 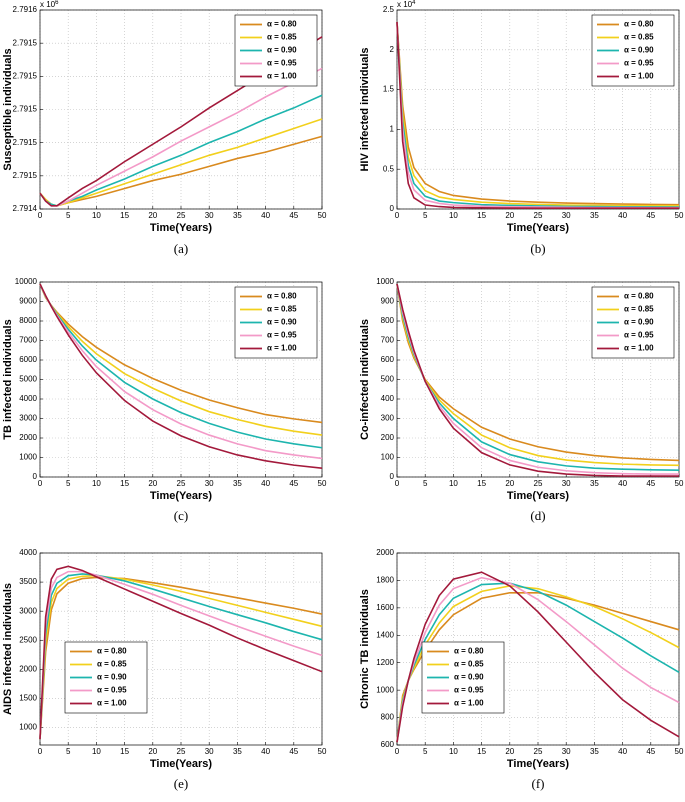 What do you see at coordinates (392, 49) in the screenshot?
I see `y-tick-label: 2` at bounding box center [392, 49].